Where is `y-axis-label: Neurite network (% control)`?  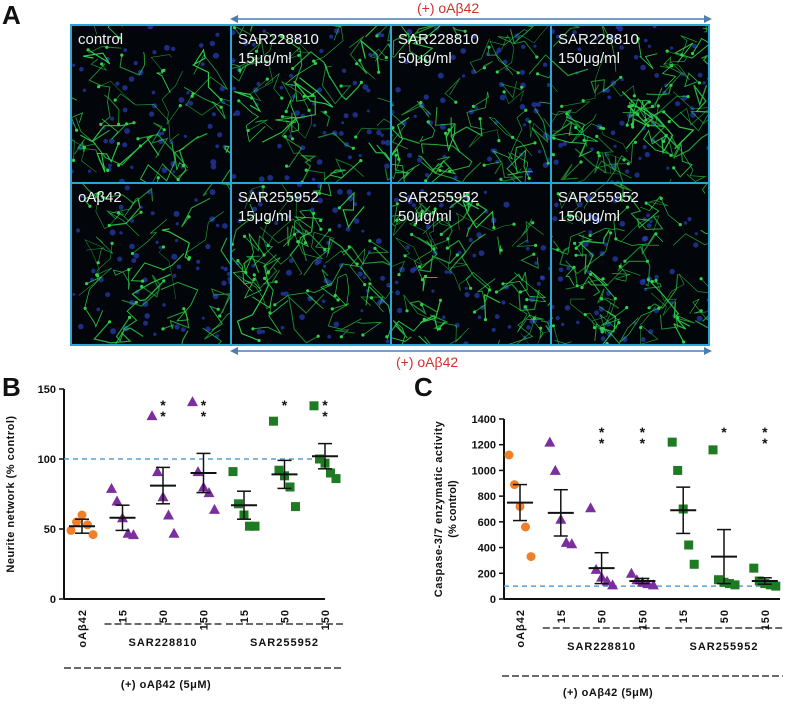
y-axis-label: Neurite network (% control) is located at coordinates (11, 493).